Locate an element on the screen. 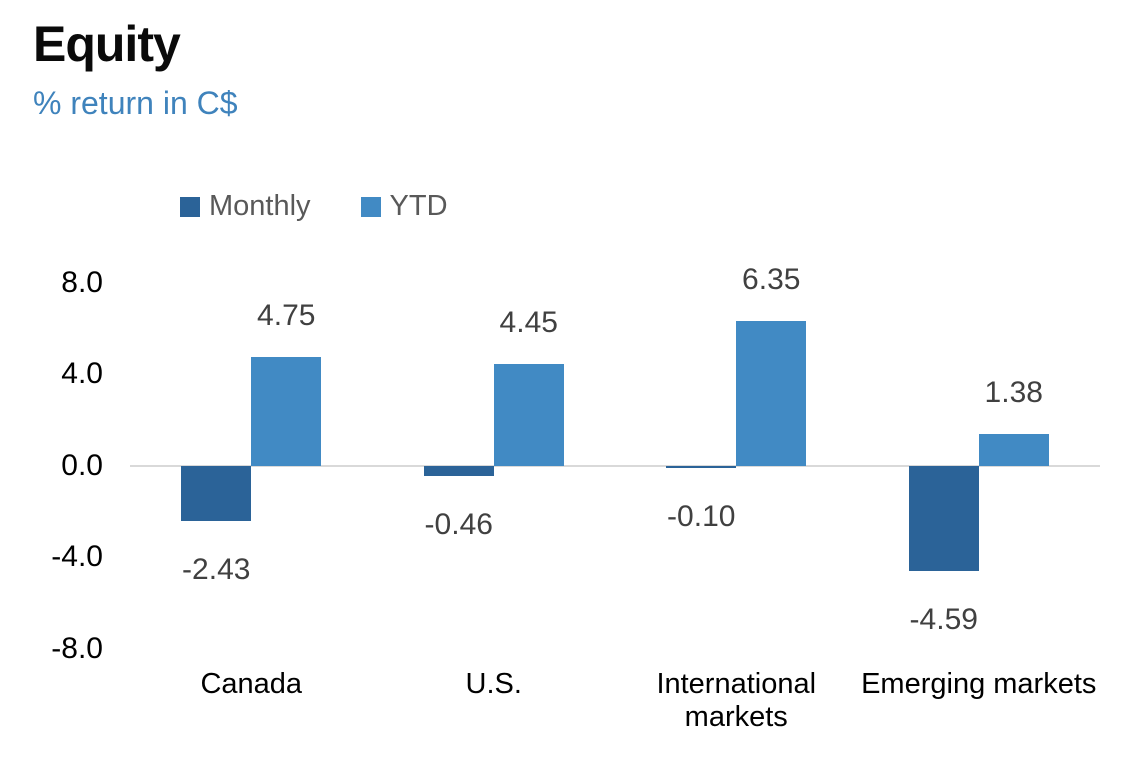  legend-label-ytd: YTD is located at coordinates (418, 206).